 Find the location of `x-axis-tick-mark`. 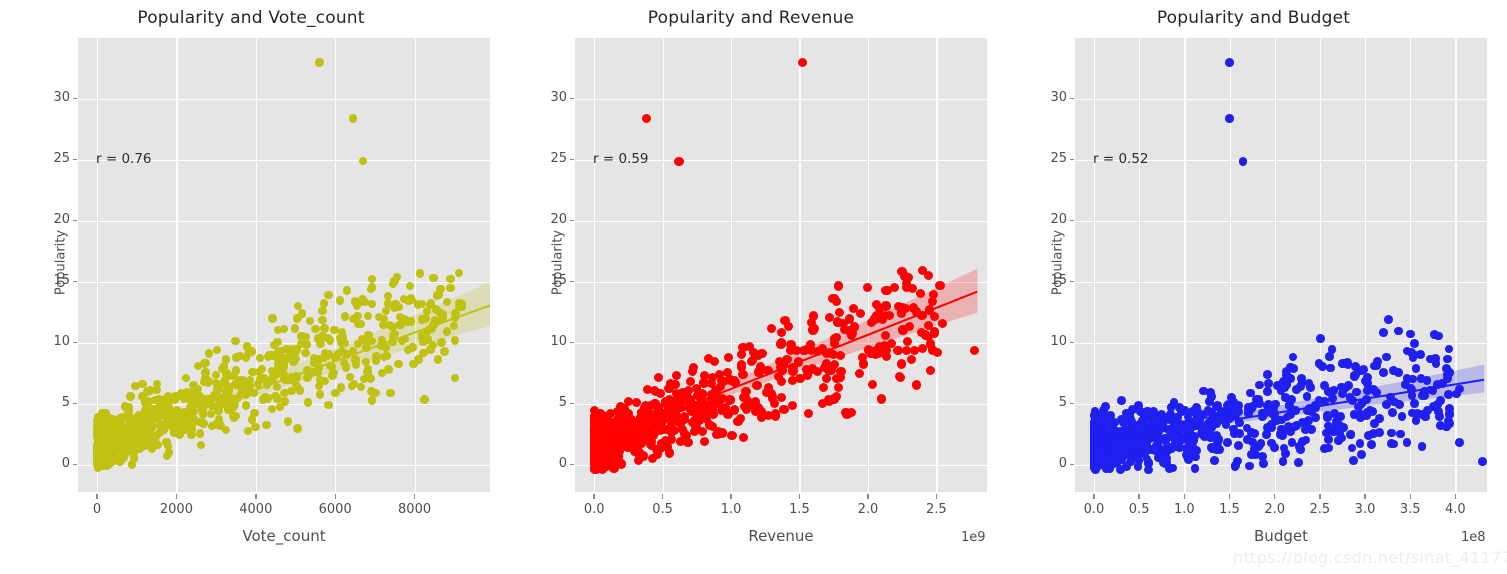

x-axis-tick-mark is located at coordinates (594, 496).